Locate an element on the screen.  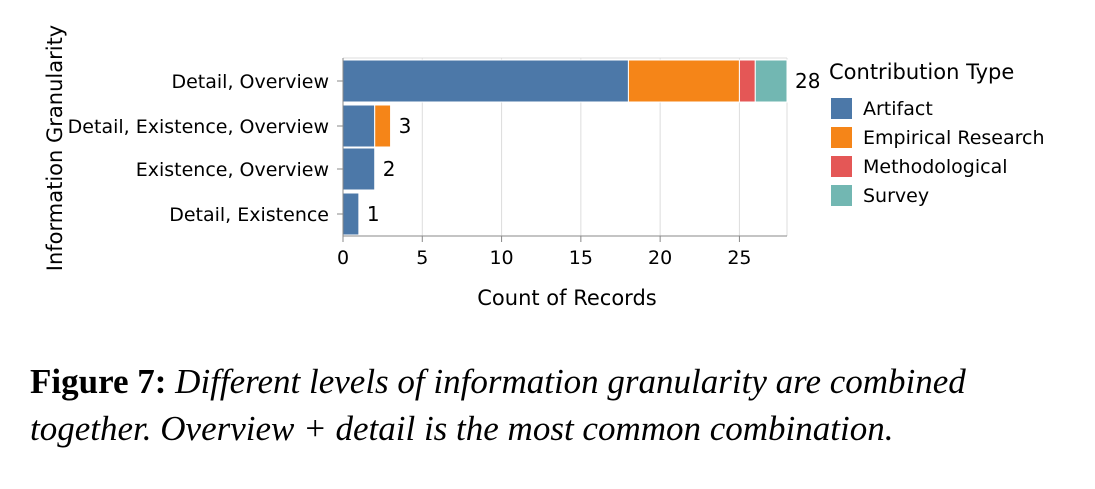
bar-total-label: 28 is located at coordinates (807, 81).